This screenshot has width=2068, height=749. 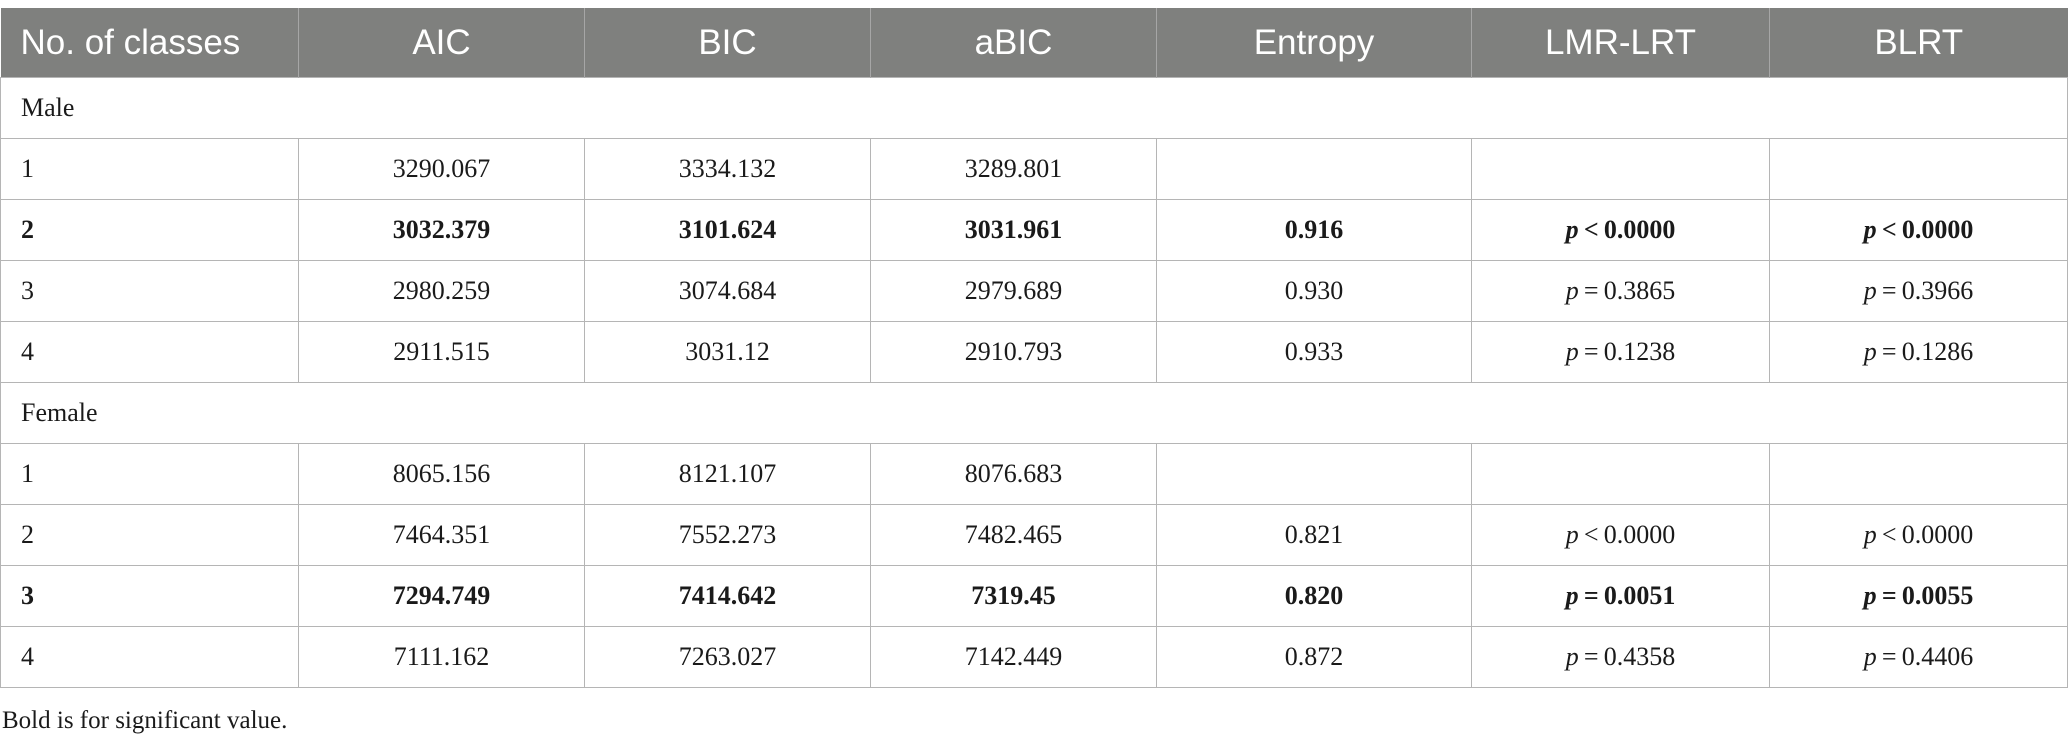 What do you see at coordinates (1314, 43) in the screenshot?
I see `header-entropy: Entropy` at bounding box center [1314, 43].